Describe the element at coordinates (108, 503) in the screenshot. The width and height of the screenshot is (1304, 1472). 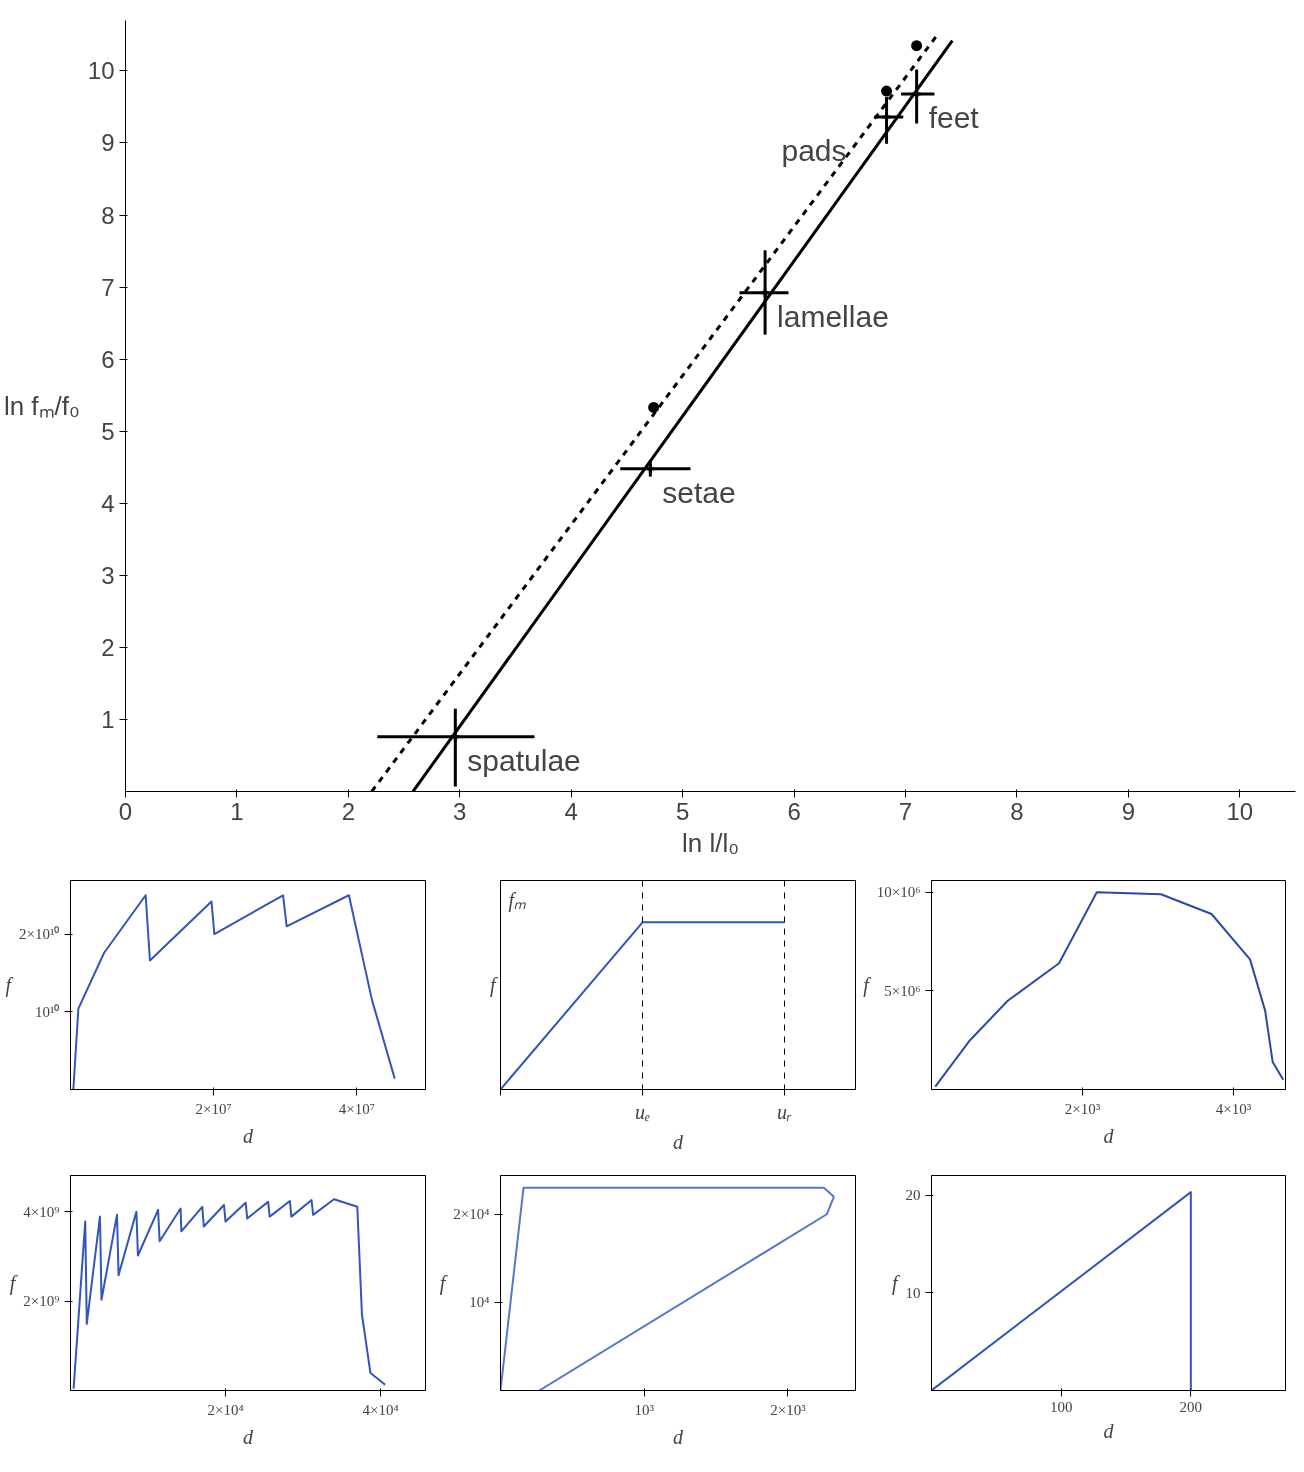
I see `y-tick-label: 4` at that location.